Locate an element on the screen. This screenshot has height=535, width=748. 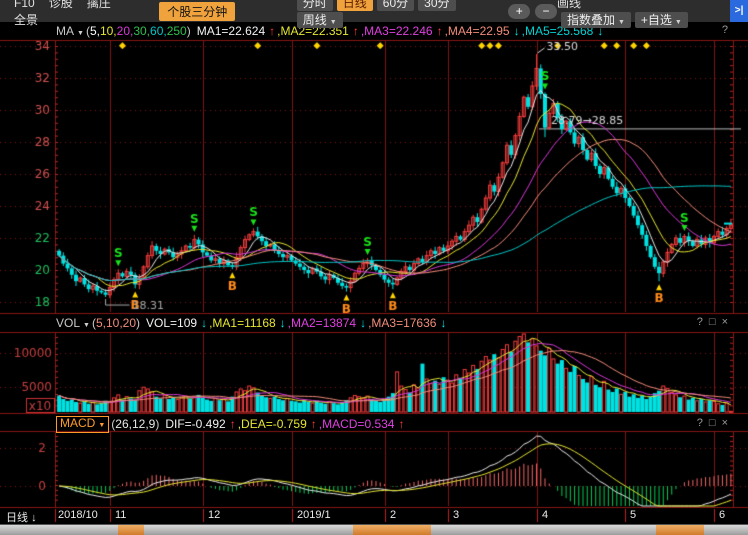
indicator-value: ,MA3=17636 is located at coordinates (402, 323).